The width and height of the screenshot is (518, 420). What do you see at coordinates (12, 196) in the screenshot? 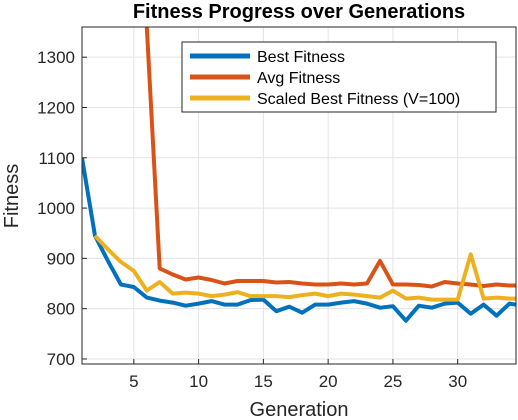
I see `y-axis-label: Fitness` at bounding box center [12, 196].